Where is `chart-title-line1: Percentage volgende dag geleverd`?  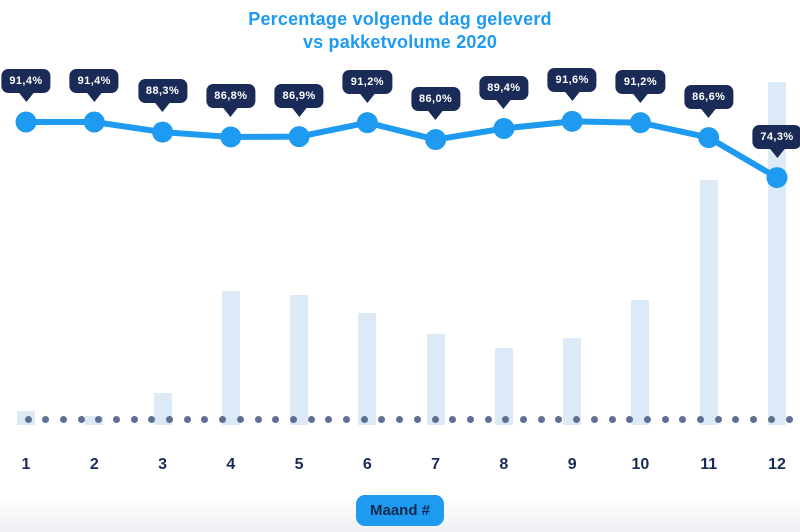
chart-title-line1: Percentage volgende dag geleverd is located at coordinates (400, 19).